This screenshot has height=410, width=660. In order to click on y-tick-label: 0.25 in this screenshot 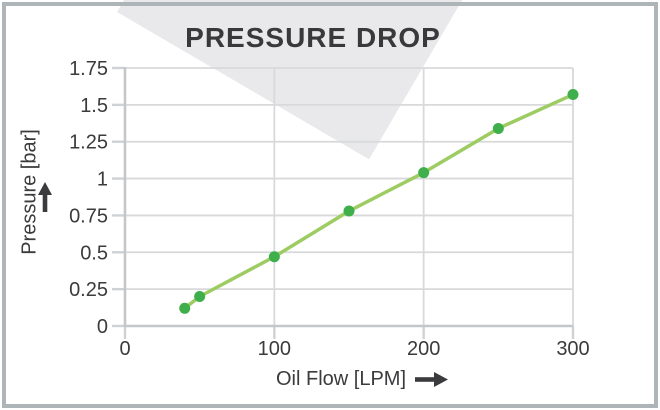, I will do `click(88, 290)`.